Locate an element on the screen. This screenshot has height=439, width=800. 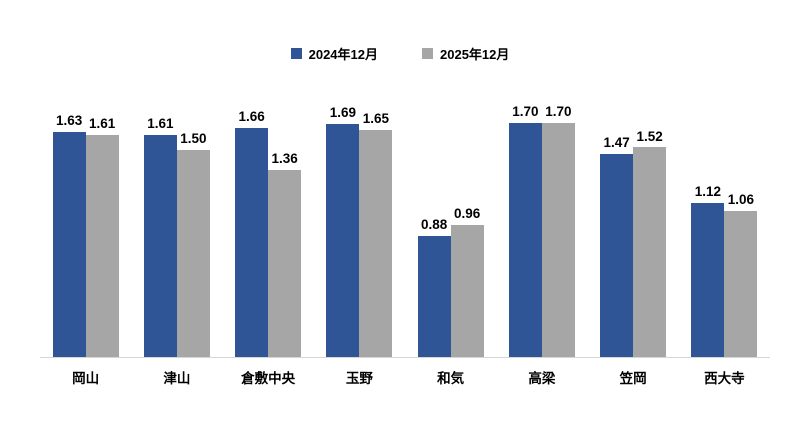
x-axis-labels: 岡山 津山 倉敷中央 玉野 和気 高梁 笠岡 西大寺 is located at coordinates (405, 377).